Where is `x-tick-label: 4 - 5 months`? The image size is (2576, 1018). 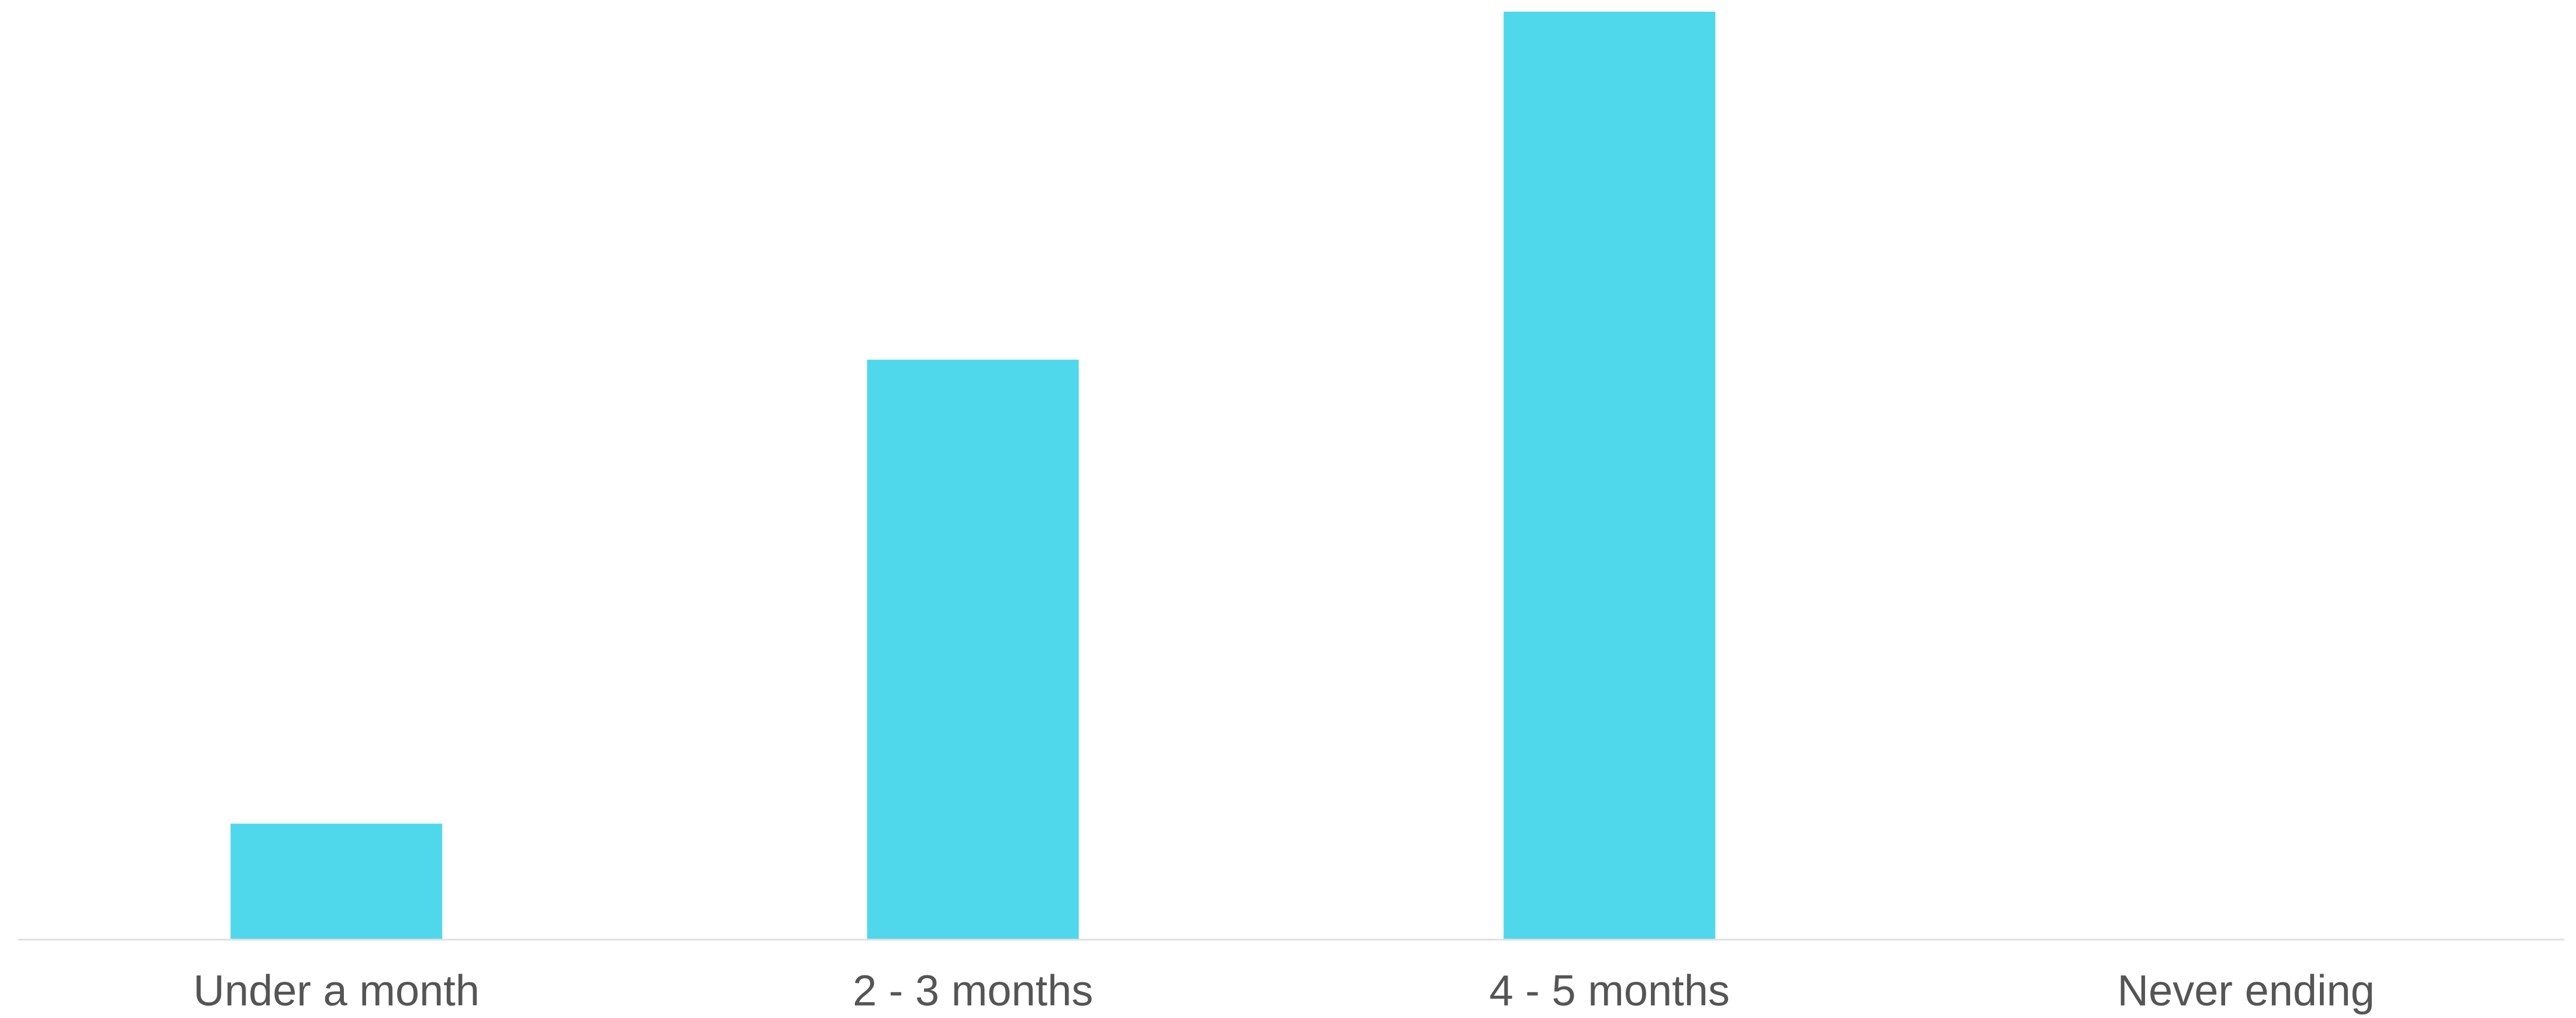 x-tick-label: 4 - 5 months is located at coordinates (1609, 991).